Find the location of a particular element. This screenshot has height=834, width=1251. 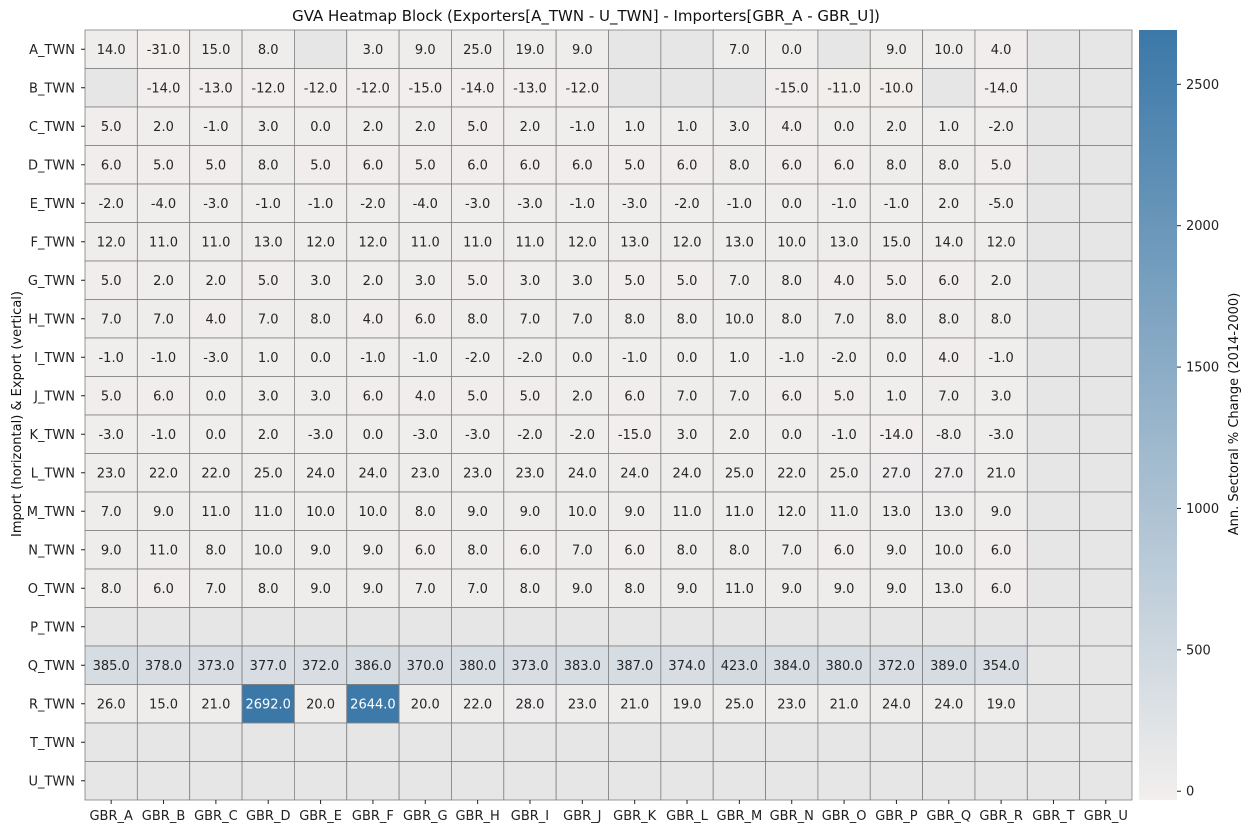

x-tick-label: GBR_R is located at coordinates (1001, 816).